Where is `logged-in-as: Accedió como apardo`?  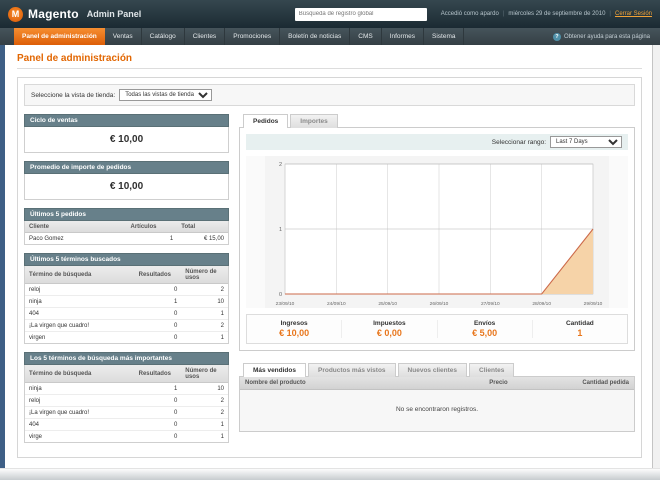 logged-in-as: Accedió como apardo is located at coordinates (469, 14).